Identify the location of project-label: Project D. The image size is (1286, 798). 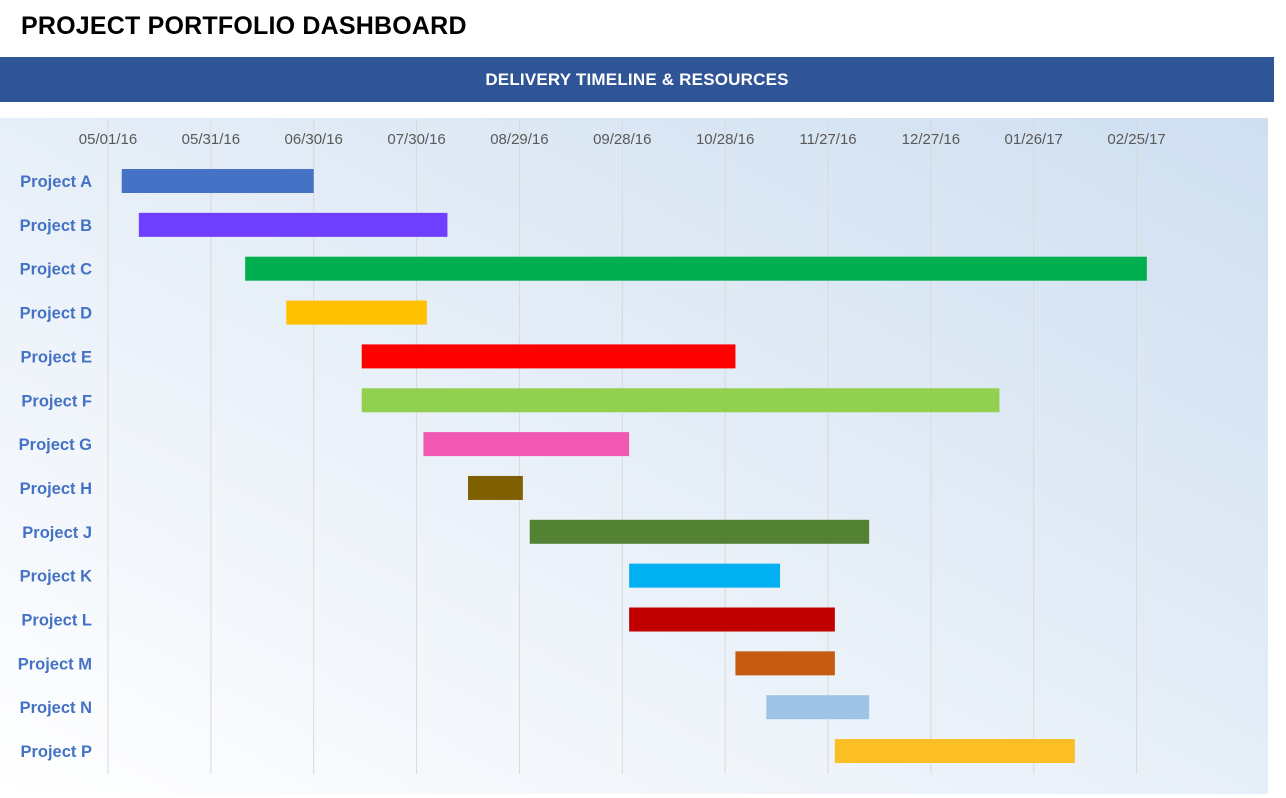
(56, 314).